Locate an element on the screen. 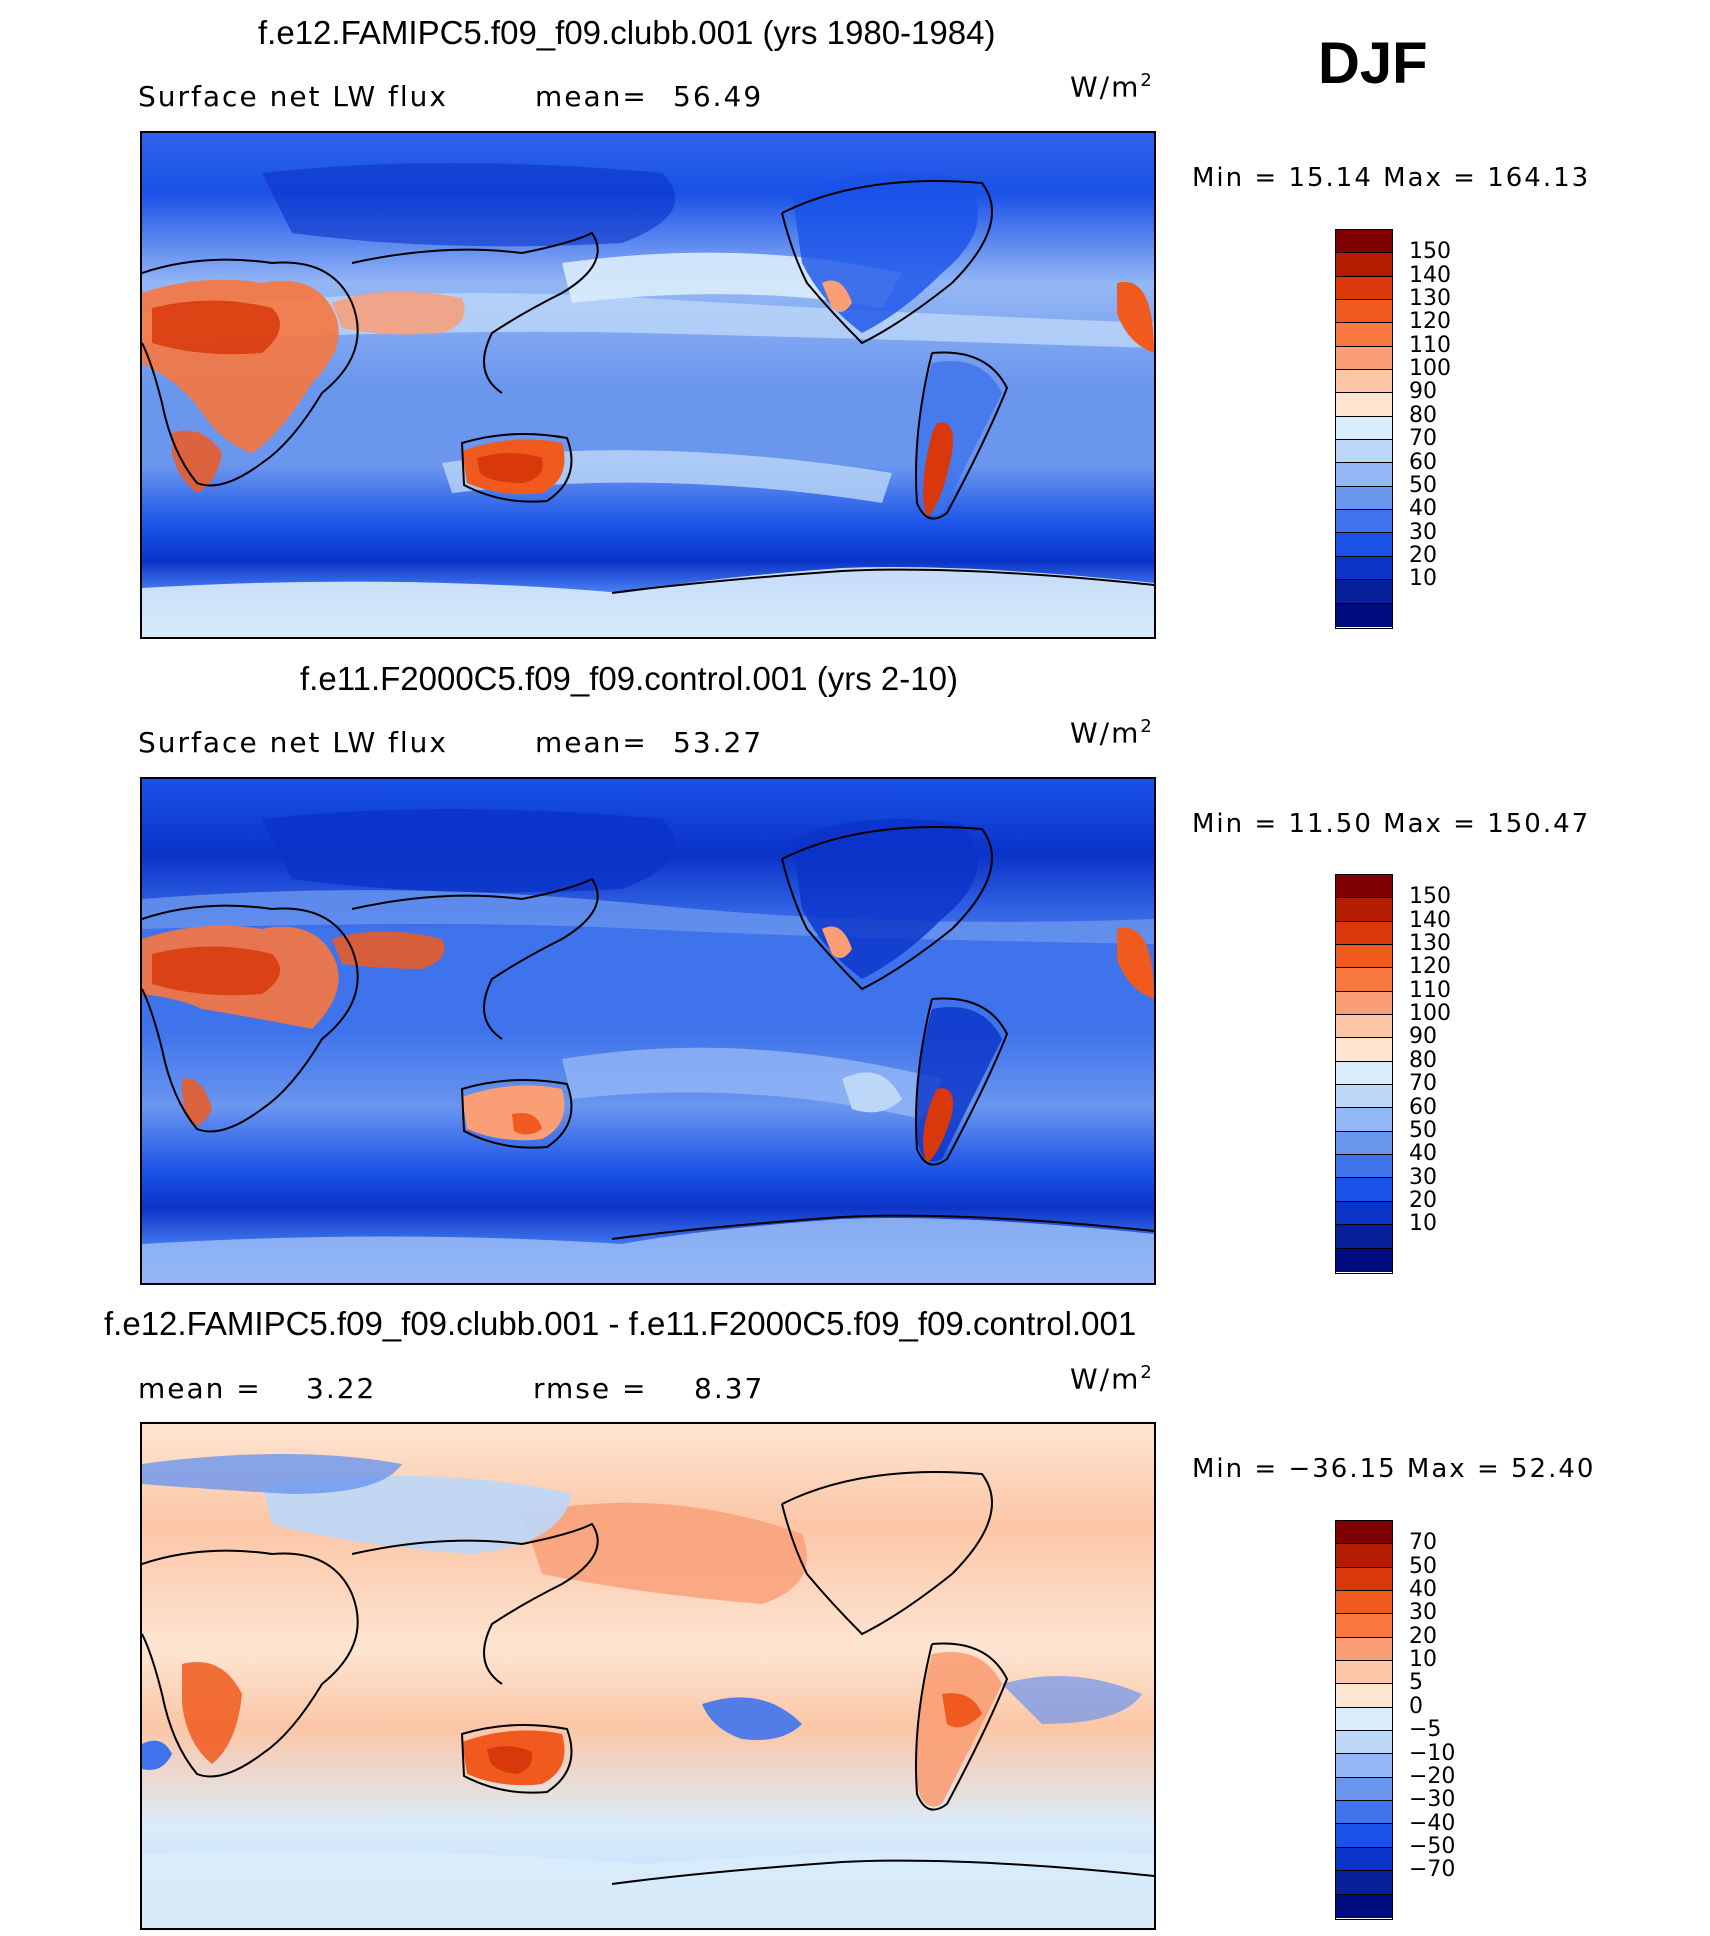  panel-3-rmse-value: 8.37 is located at coordinates (729, 1388).